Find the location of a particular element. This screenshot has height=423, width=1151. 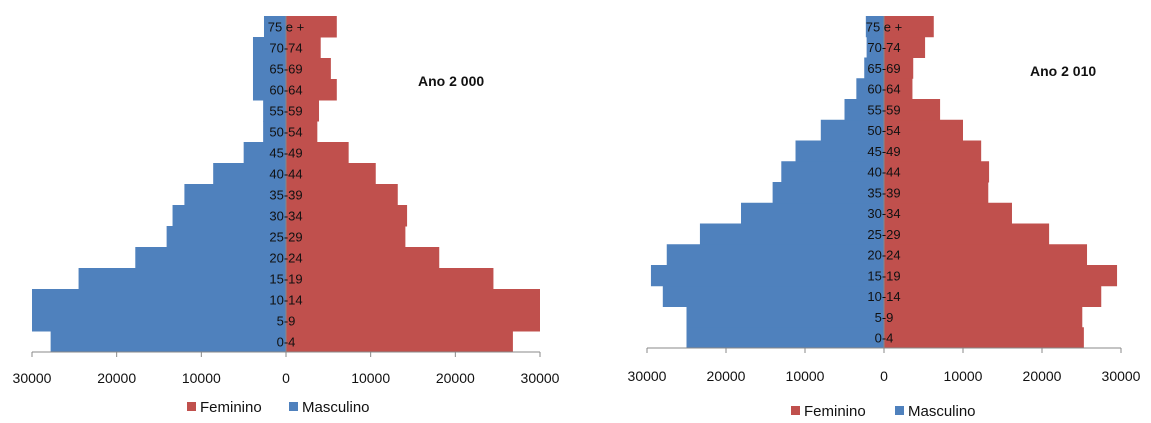

age-group-label: 65-69 is located at coordinates (883, 68).